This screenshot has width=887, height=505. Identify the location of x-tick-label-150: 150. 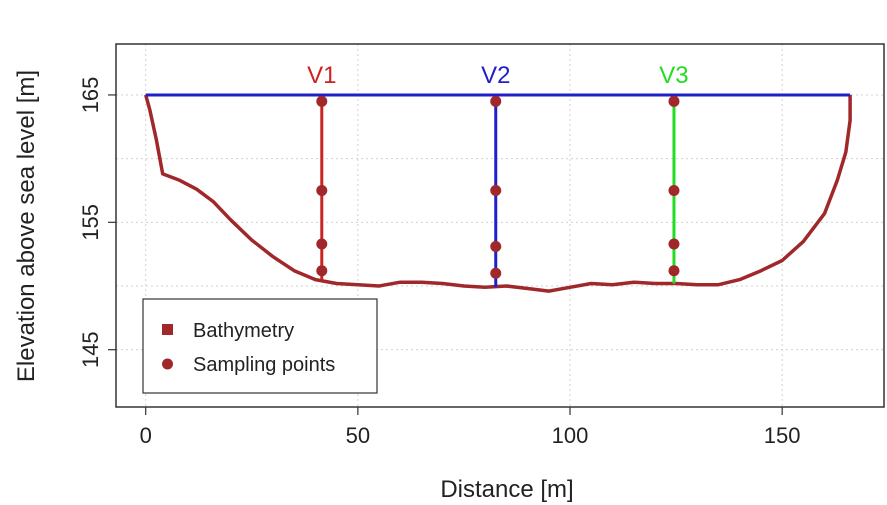
(782, 435).